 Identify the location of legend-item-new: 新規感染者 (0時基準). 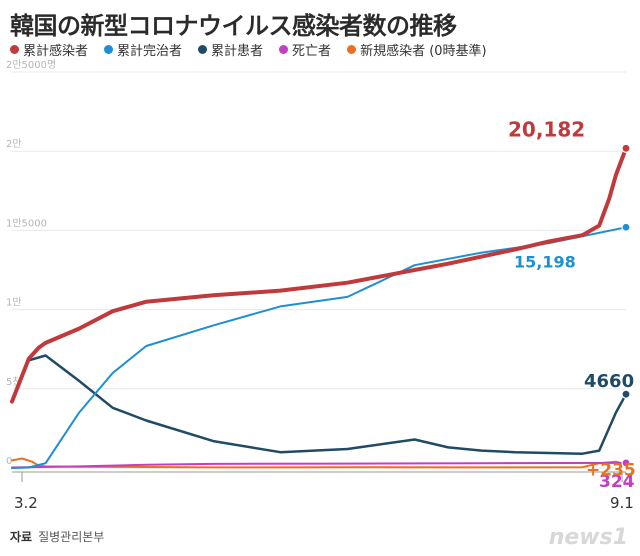
(417, 49).